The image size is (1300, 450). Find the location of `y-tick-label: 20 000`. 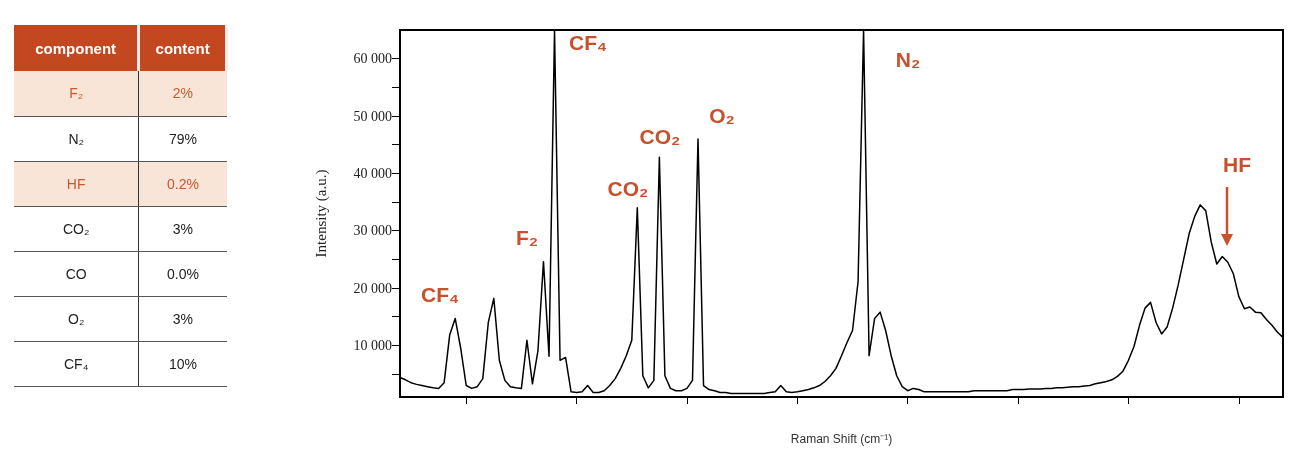

y-tick-label: 20 000 is located at coordinates (372, 288).